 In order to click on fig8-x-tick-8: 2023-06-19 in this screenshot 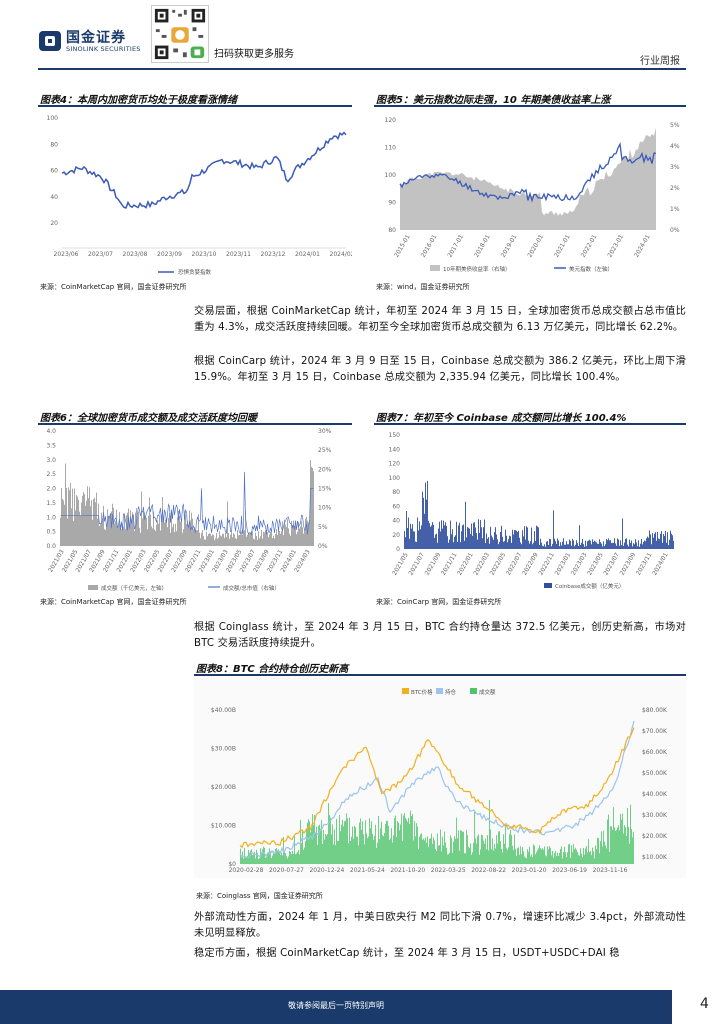, I will do `click(569, 870)`.